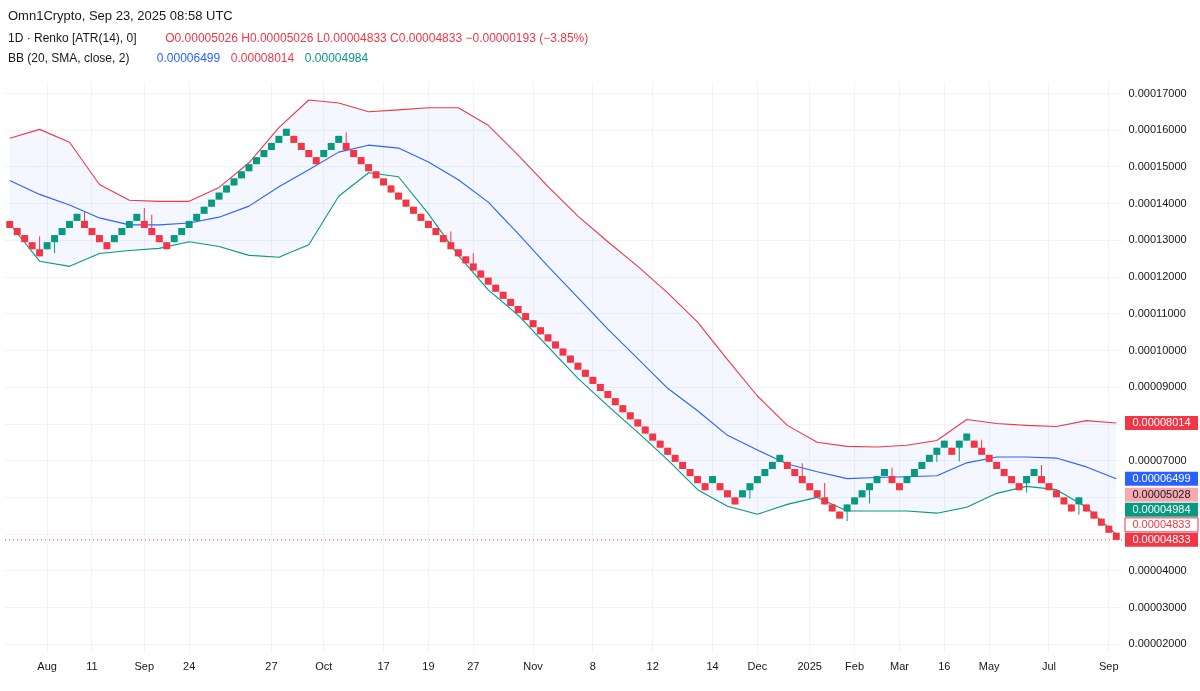 The width and height of the screenshot is (1200, 691). What do you see at coordinates (592, 665) in the screenshot?
I see `x-tick-label: 8` at bounding box center [592, 665].